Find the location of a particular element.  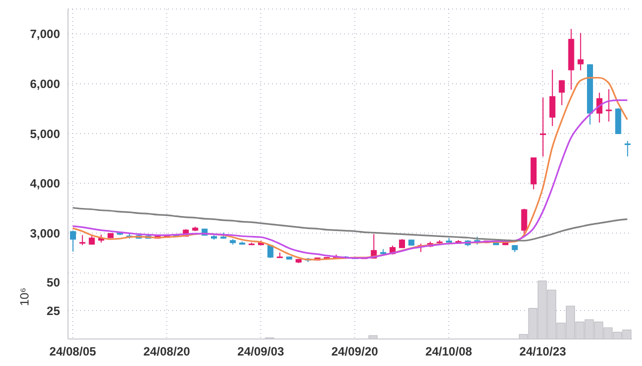

x-tick-label: 24/10/23 is located at coordinates (542, 351).